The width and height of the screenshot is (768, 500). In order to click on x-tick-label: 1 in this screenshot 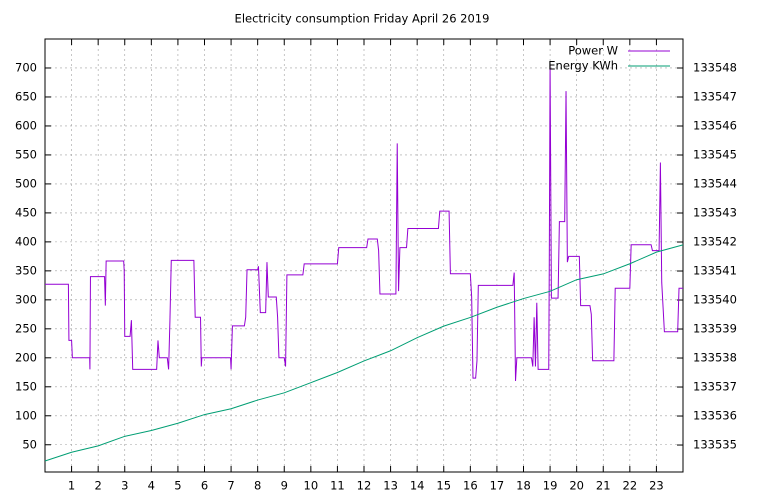, I will do `click(71, 486)`.